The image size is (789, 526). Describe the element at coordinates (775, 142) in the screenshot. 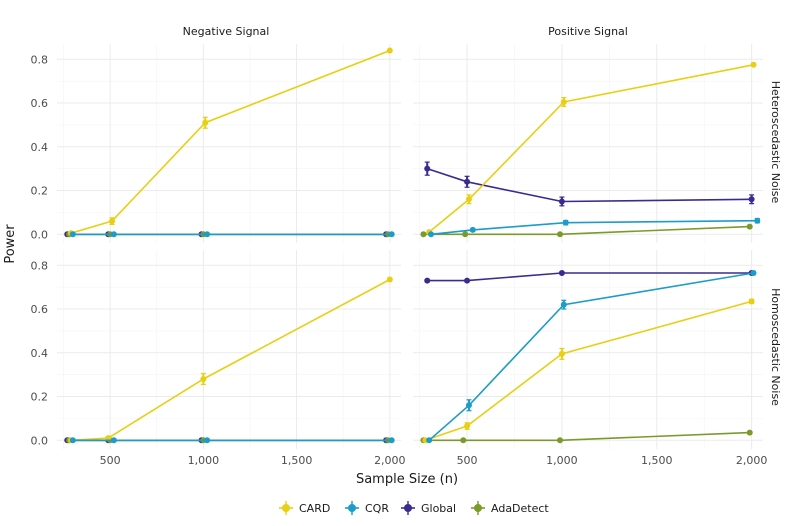

I see `row-strip-label-0: Heteroscedastic Noise` at that location.